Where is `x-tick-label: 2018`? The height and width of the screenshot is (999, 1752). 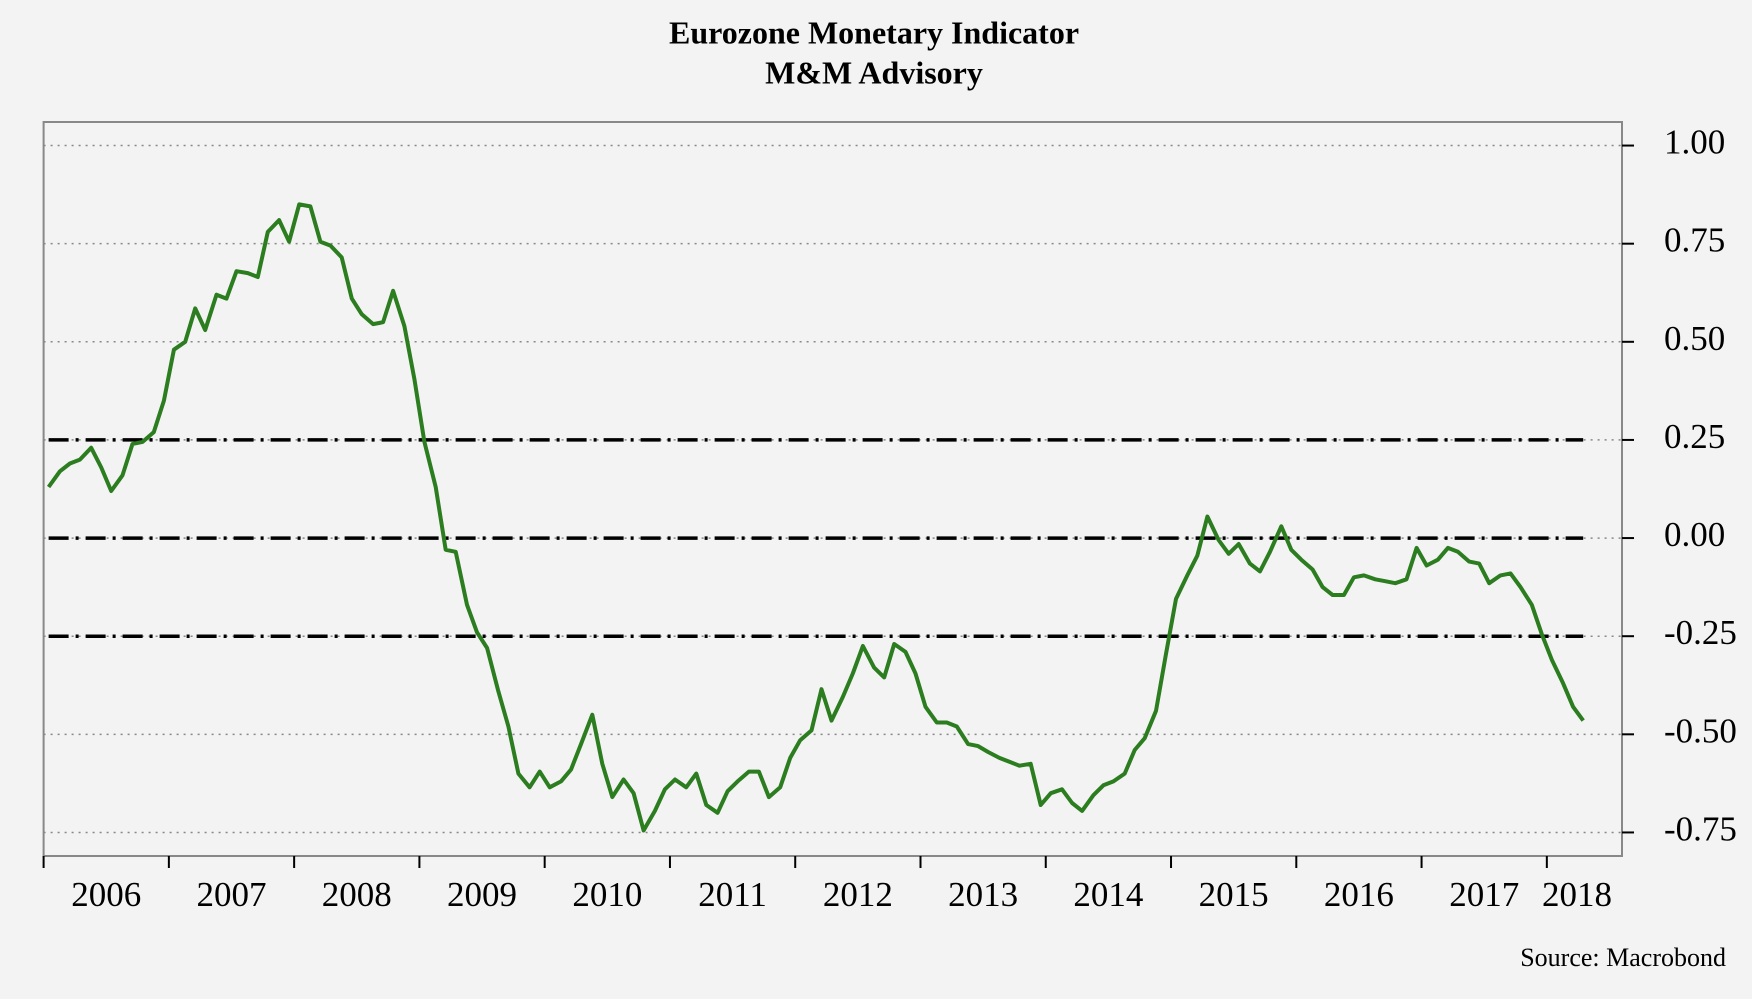
x-tick-label: 2018 is located at coordinates (1577, 894).